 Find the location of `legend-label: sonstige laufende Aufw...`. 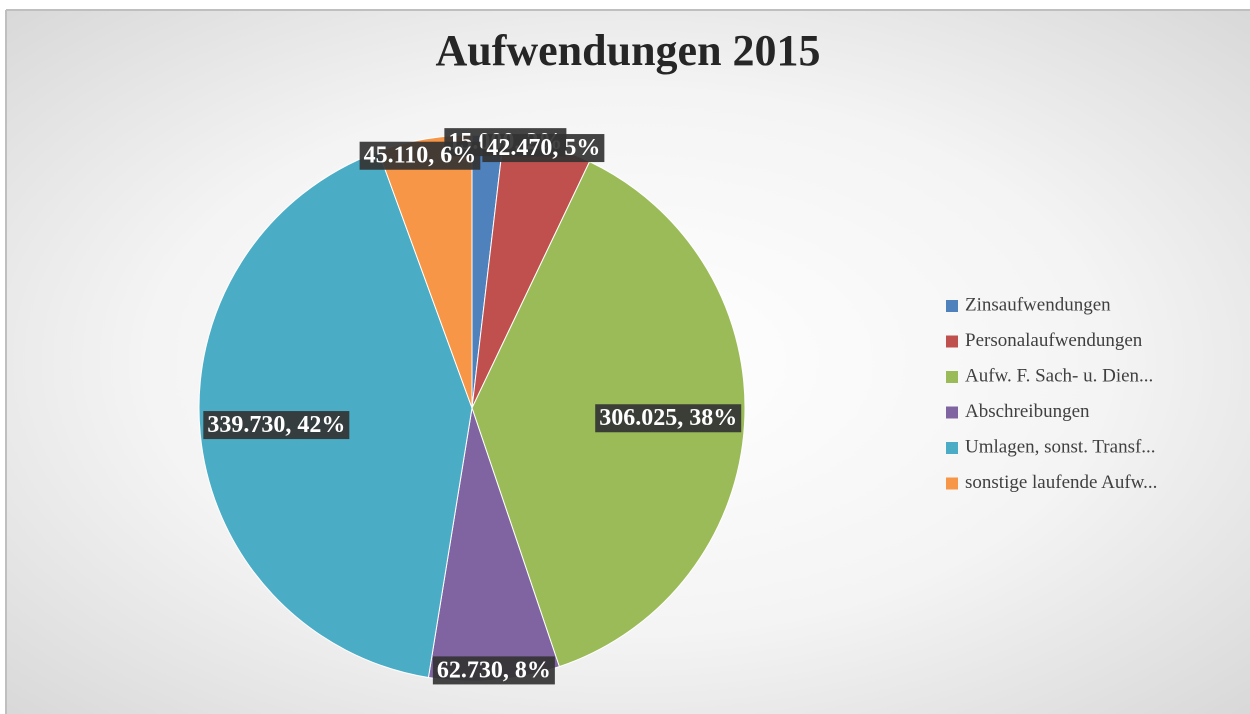

legend-label: sonstige laufende Aufw... is located at coordinates (1061, 482).